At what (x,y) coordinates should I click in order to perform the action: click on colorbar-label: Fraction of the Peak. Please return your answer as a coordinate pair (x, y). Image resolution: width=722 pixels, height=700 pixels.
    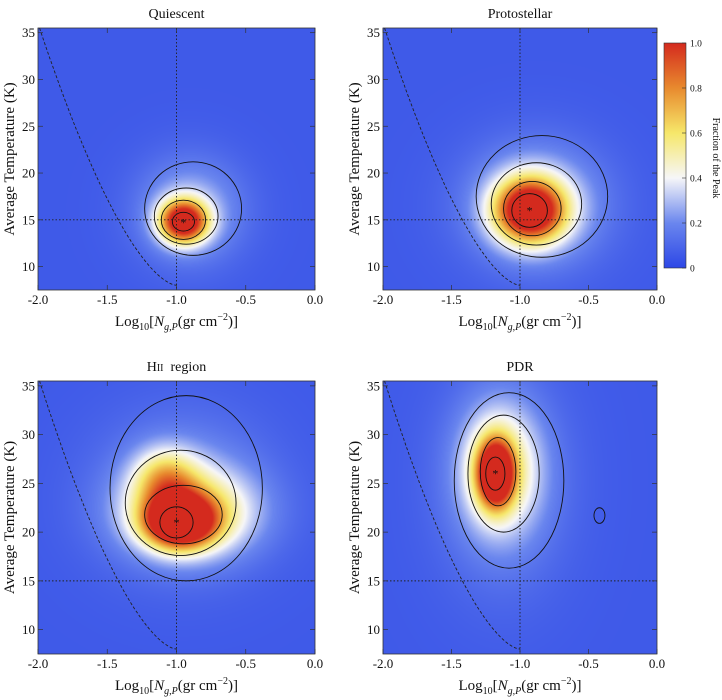
    Looking at the image, I should click on (715, 158).